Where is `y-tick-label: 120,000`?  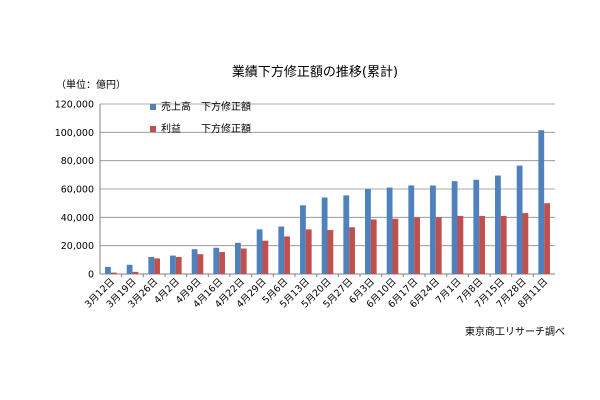
y-tick-label: 120,000 is located at coordinates (74, 105).